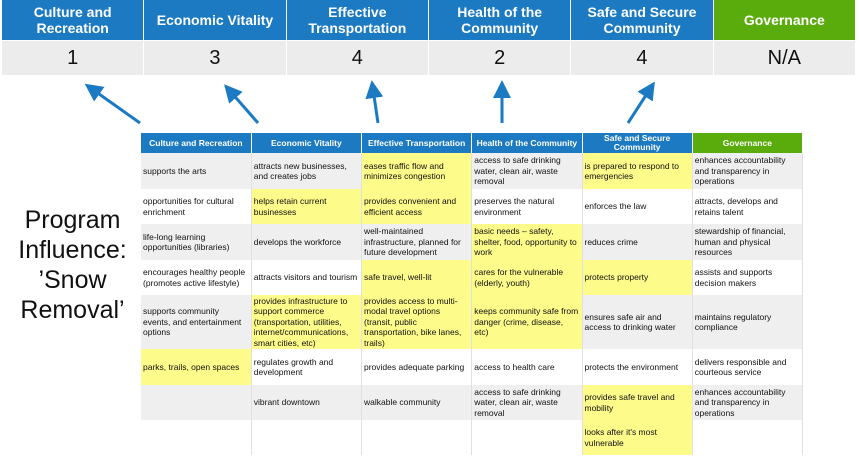 This screenshot has height=465, width=859. I want to click on table-cell: enforces the law, so click(637, 206).